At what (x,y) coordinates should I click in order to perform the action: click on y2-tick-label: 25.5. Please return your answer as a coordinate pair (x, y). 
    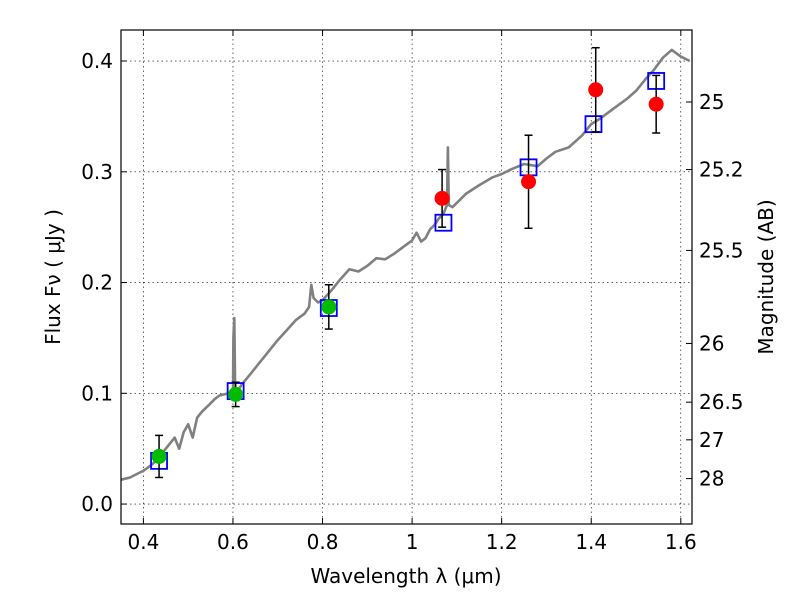
    Looking at the image, I should click on (721, 250).